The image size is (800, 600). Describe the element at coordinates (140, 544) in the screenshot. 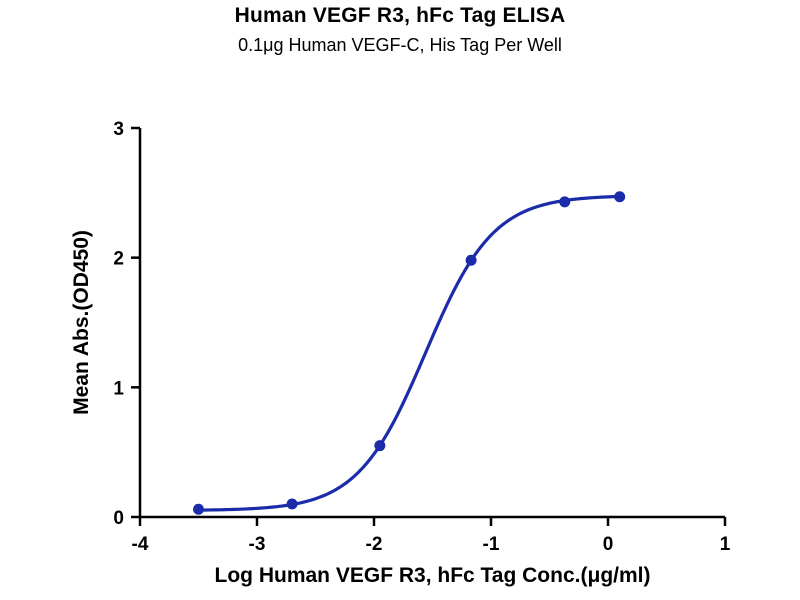

I see `x-tick-label: -4` at that location.